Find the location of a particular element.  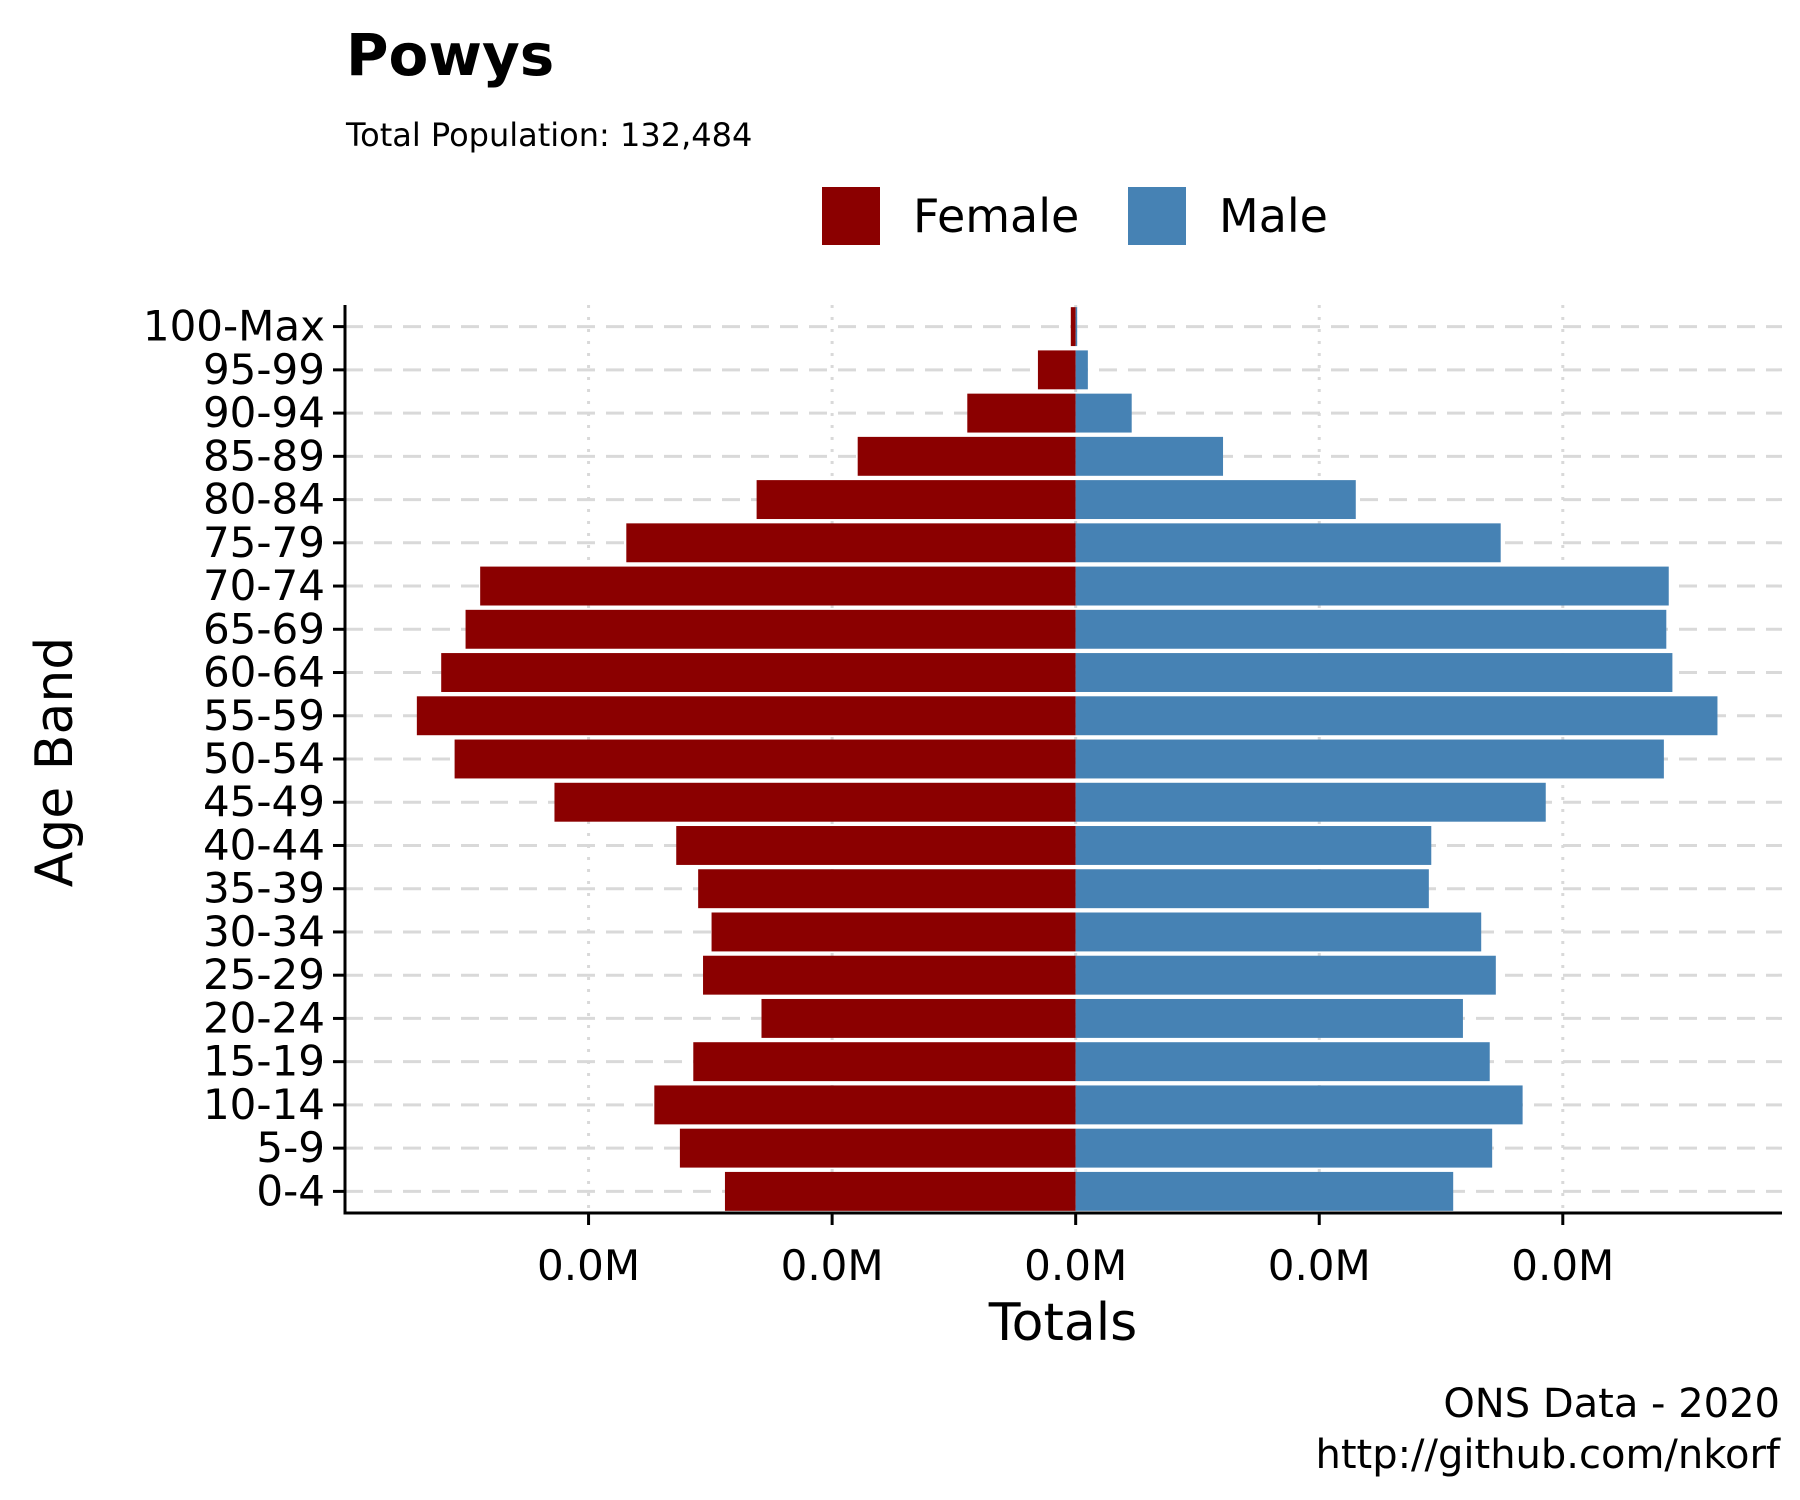

y-tick-label: 85-89 is located at coordinates (264, 455).